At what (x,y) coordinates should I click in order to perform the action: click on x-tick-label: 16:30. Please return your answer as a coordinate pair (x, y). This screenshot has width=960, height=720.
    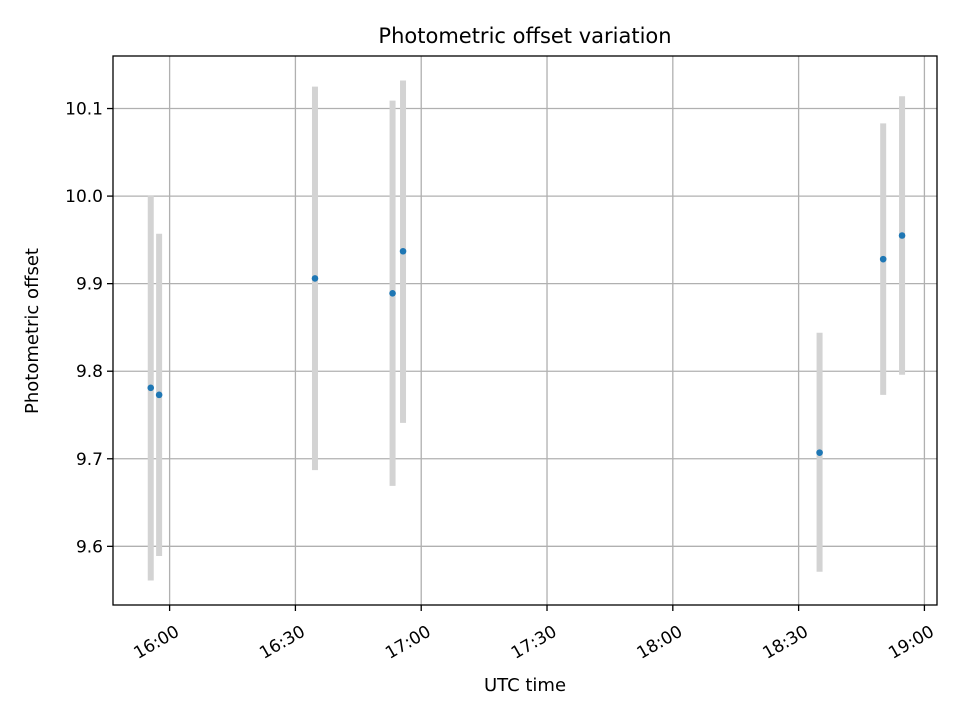
    Looking at the image, I should click on (282, 643).